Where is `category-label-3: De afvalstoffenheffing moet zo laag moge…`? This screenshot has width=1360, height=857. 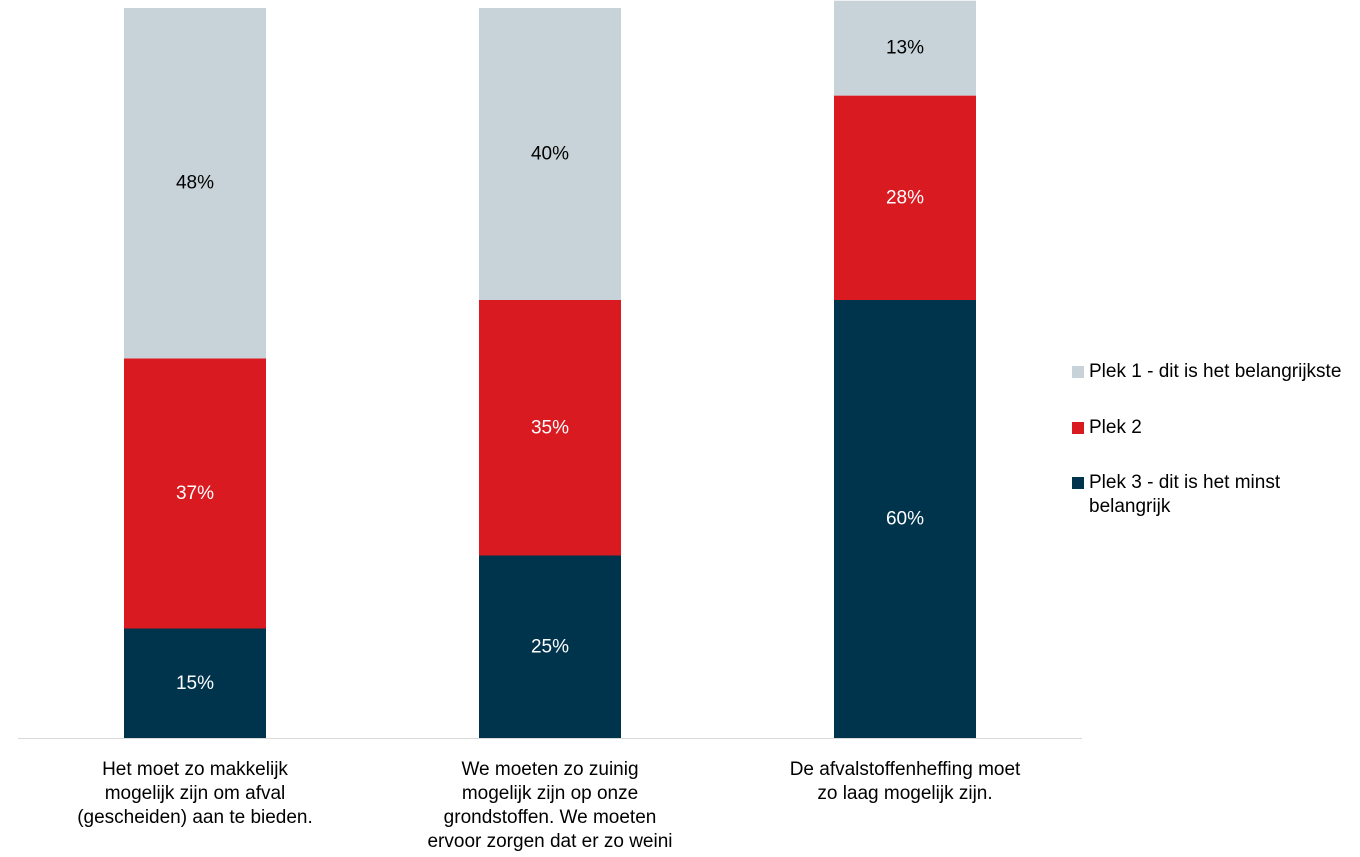 category-label-3: De afvalstoffenheffing moet zo laag moge… is located at coordinates (905, 781).